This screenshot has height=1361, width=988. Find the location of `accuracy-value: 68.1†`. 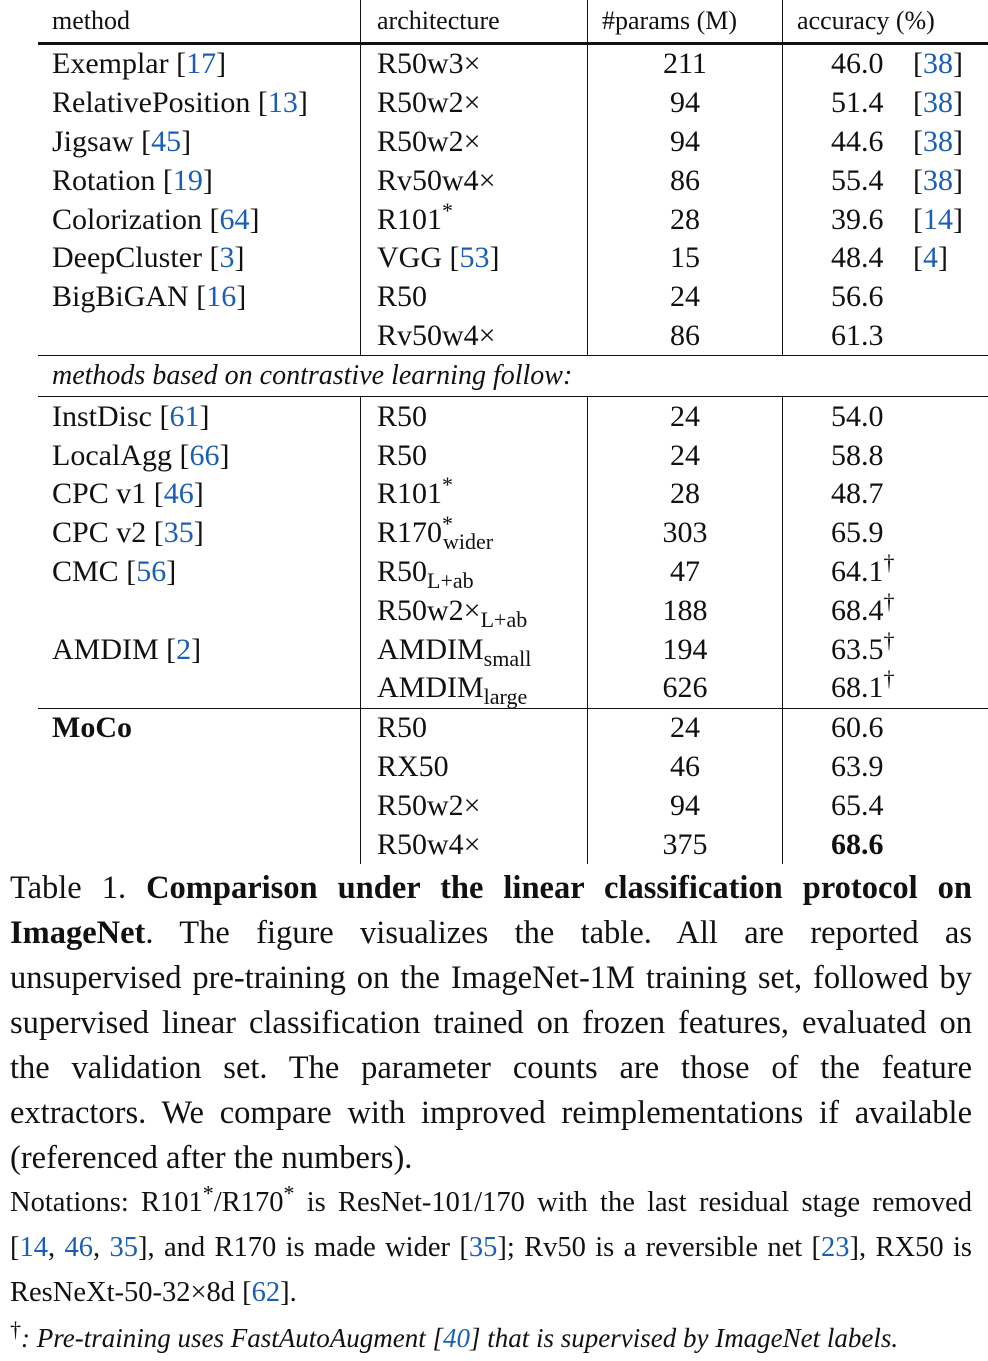

accuracy-value: 68.1† is located at coordinates (872, 686).